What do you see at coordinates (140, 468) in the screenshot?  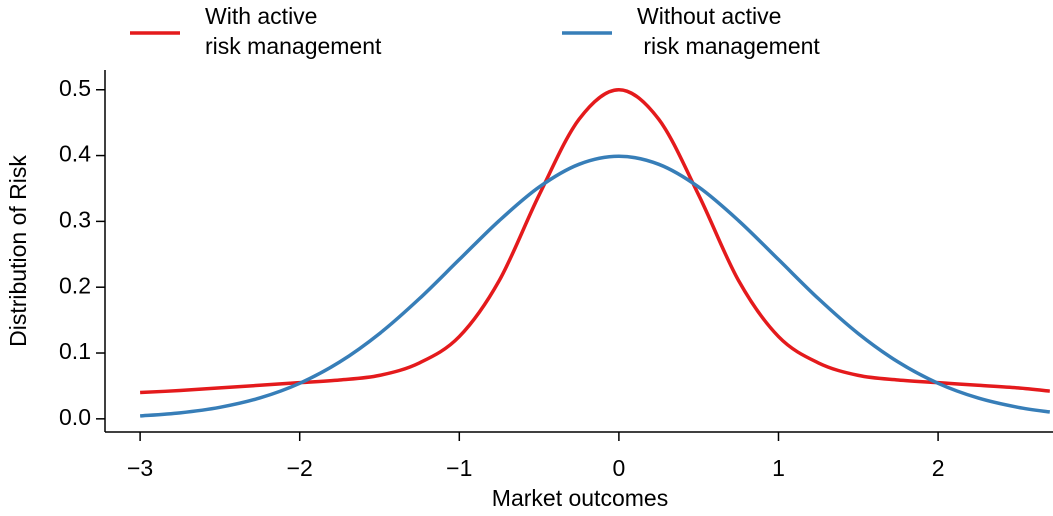 I see `x-tick-label: −3` at bounding box center [140, 468].